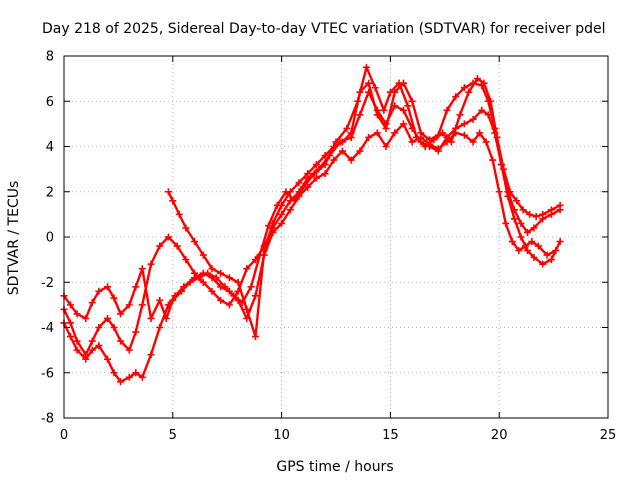 This screenshot has width=640, height=480. I want to click on y-tick-label: 2, so click(50, 192).